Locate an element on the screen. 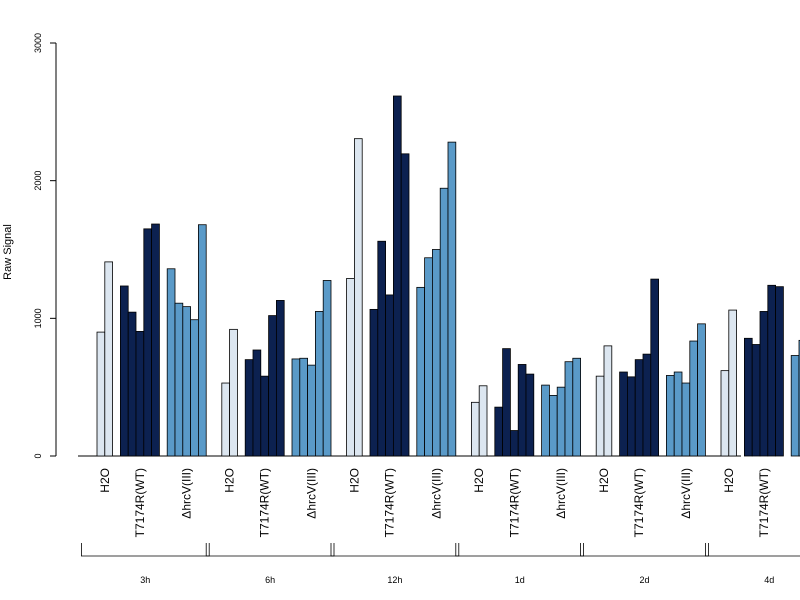 This screenshot has width=800, height=600. group-label: 4d is located at coordinates (769, 580).